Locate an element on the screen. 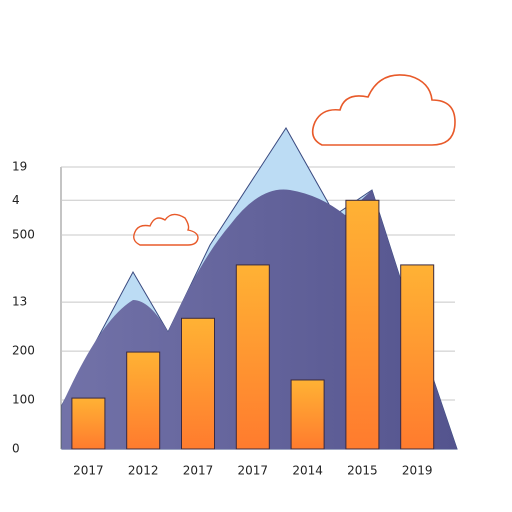  y-tick-label: 4 is located at coordinates (16, 200).